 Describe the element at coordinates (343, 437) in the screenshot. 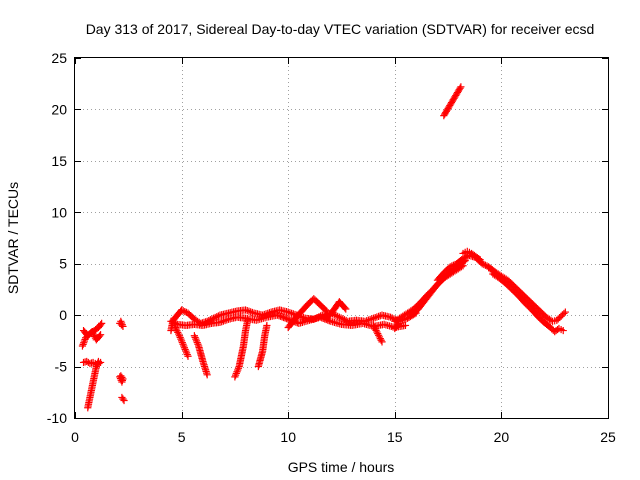

I see `x-tick-labels: 0 5 10 15 20 25` at that location.